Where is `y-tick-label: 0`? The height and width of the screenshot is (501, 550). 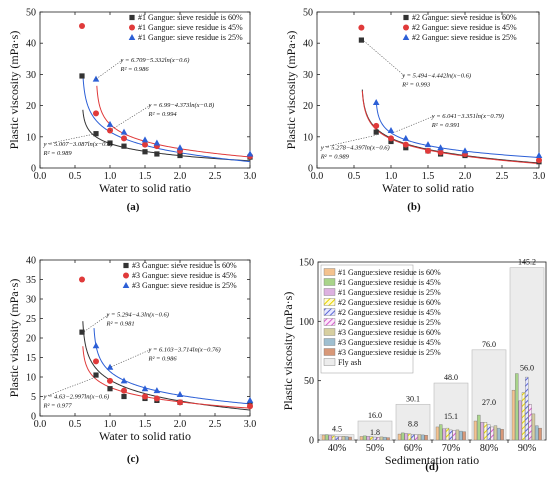 y-tick-label: 0 is located at coordinates (33, 417).